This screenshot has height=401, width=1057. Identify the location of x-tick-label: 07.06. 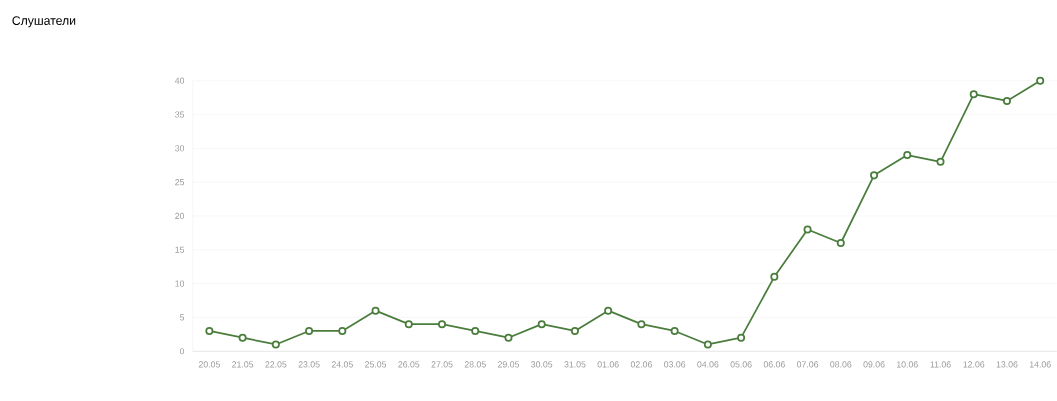
(808, 364).